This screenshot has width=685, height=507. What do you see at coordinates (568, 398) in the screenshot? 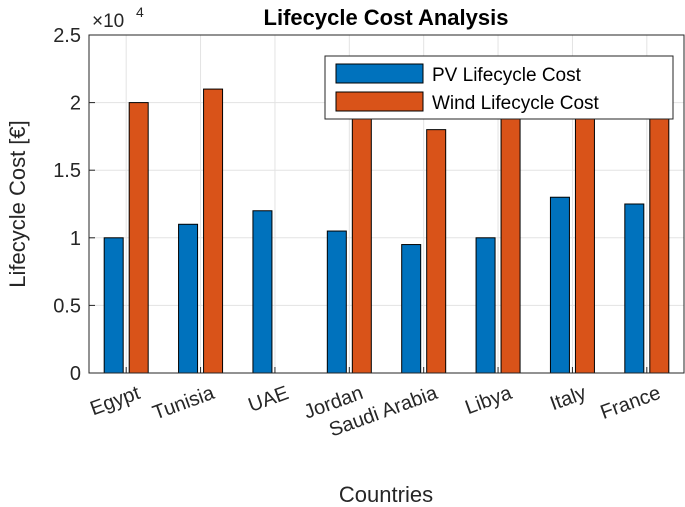
I see `x-tick-label-italy: Italy` at bounding box center [568, 398].